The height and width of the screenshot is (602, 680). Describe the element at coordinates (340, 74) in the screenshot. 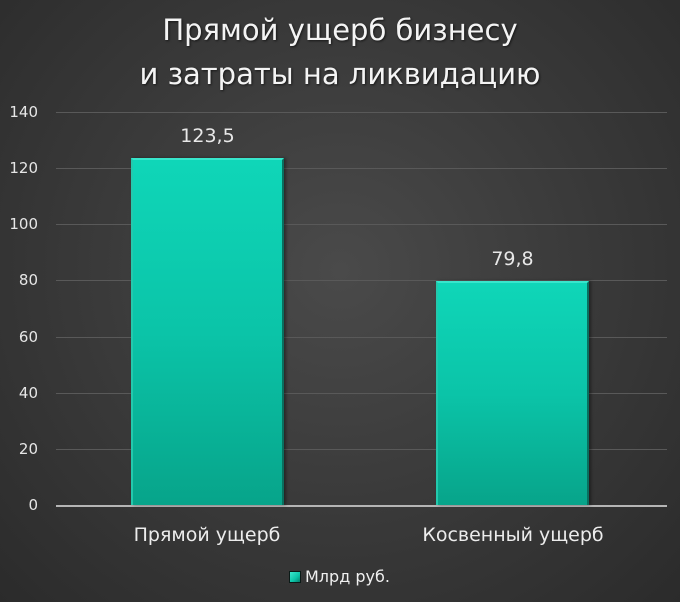

I see `chart-title-line-2: и затраты на ликвидацию` at that location.